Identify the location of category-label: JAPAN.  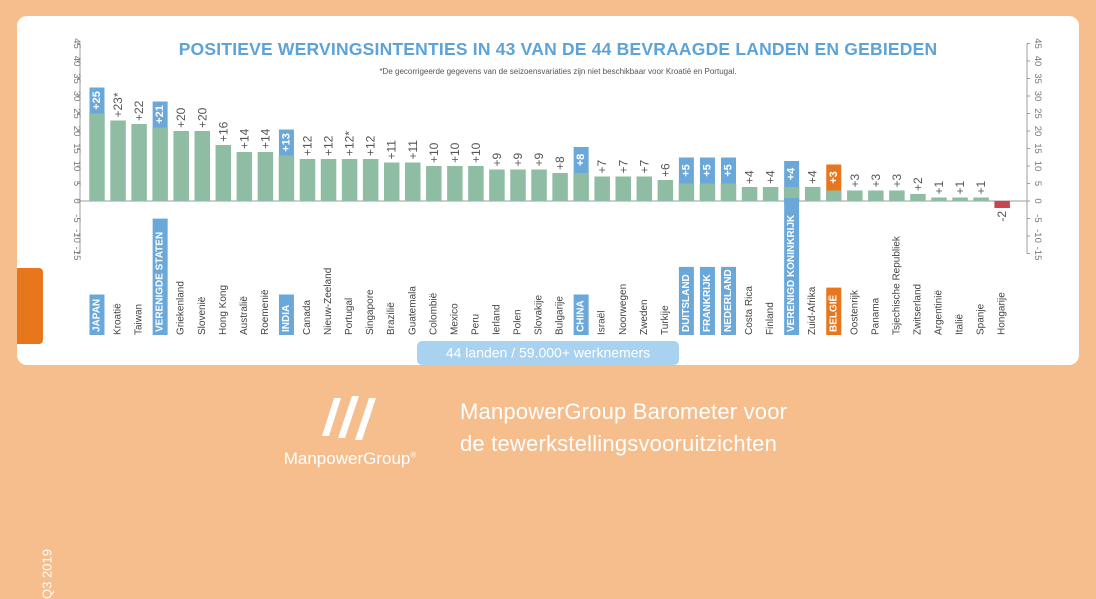
(97, 315).